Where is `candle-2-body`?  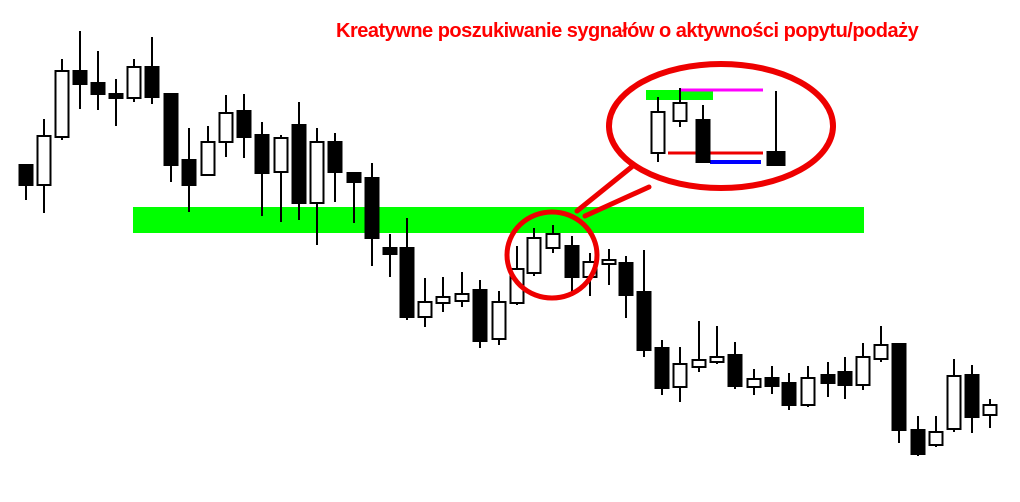 candle-2-body is located at coordinates (44, 160).